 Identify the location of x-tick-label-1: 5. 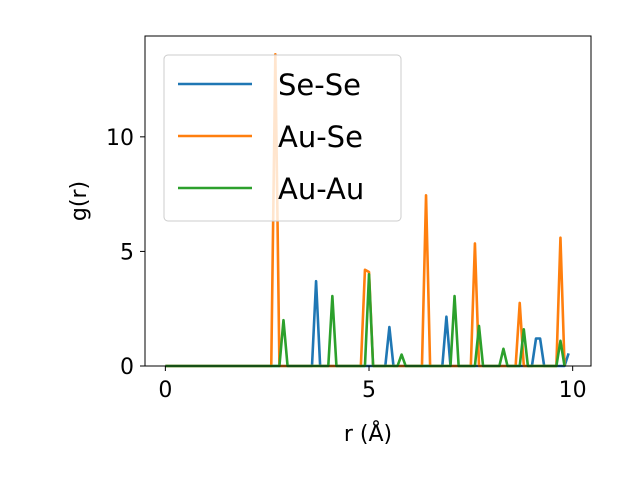
(369, 390).